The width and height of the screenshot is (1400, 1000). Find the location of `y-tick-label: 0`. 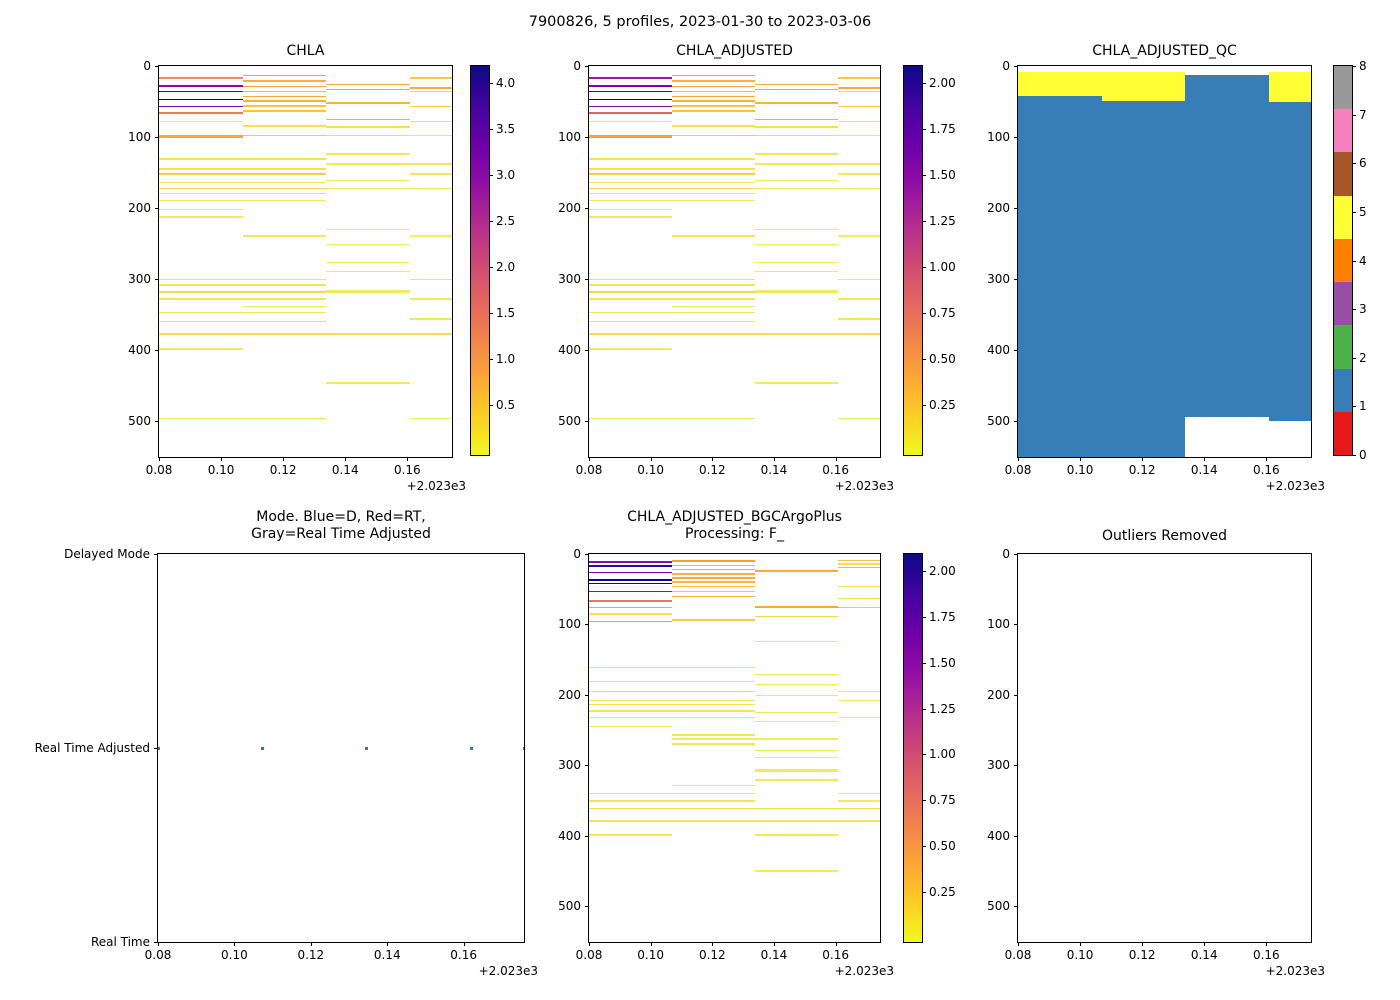

y-tick-label: 0 is located at coordinates (577, 66).